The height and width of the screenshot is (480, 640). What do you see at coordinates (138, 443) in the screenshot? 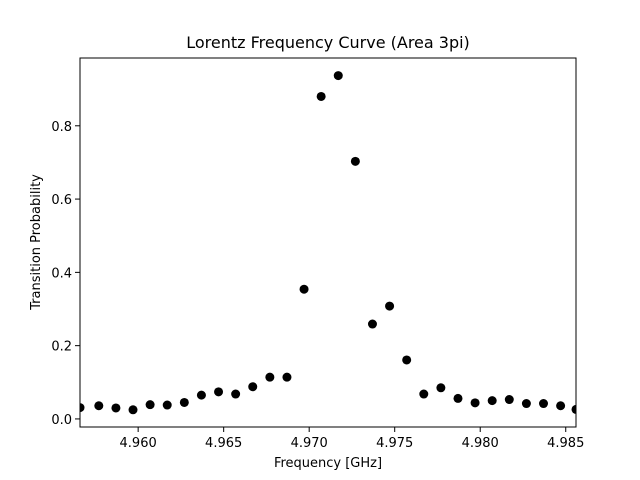
I see `x-tick-label: 4.960` at bounding box center [138, 443].